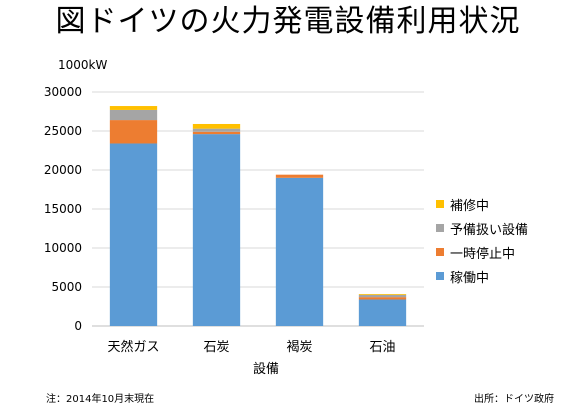 The height and width of the screenshot is (405, 576). I want to click on chart-legend: 補修中予備扱い設備 一時停止中稼働中, so click(482, 240).